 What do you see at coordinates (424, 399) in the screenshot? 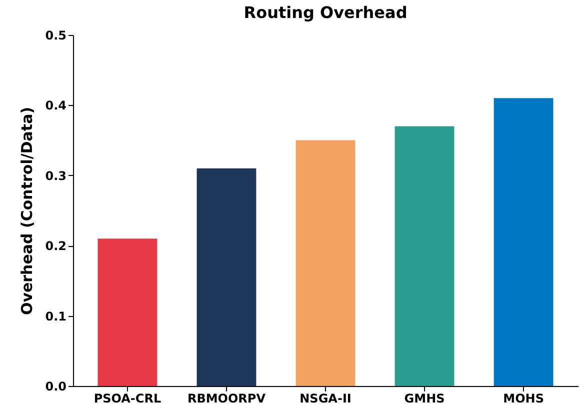
I see `x-tick-label: GMHS` at bounding box center [424, 399].